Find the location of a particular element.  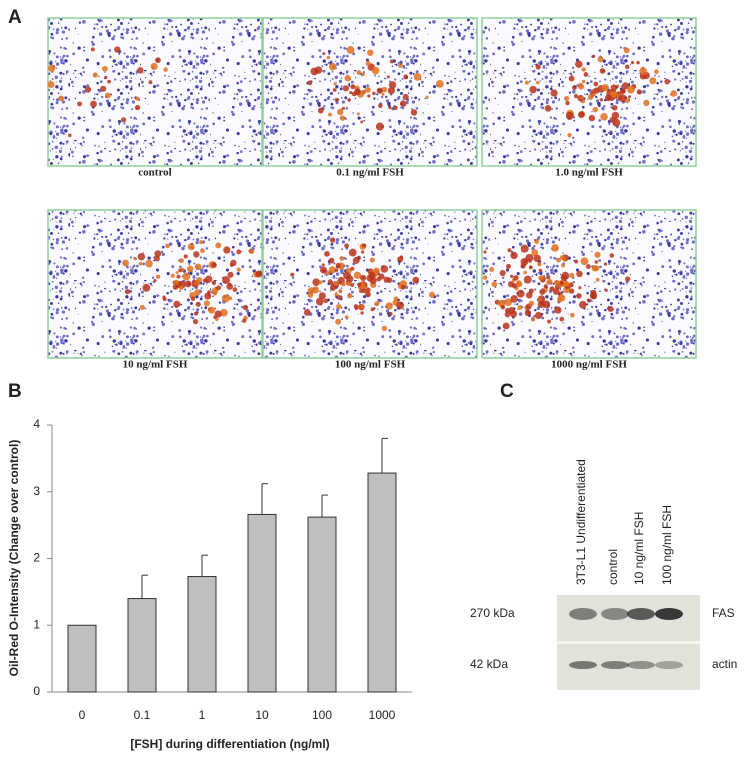

lane-label: 100 ng/ml FSH is located at coordinates (667, 545).